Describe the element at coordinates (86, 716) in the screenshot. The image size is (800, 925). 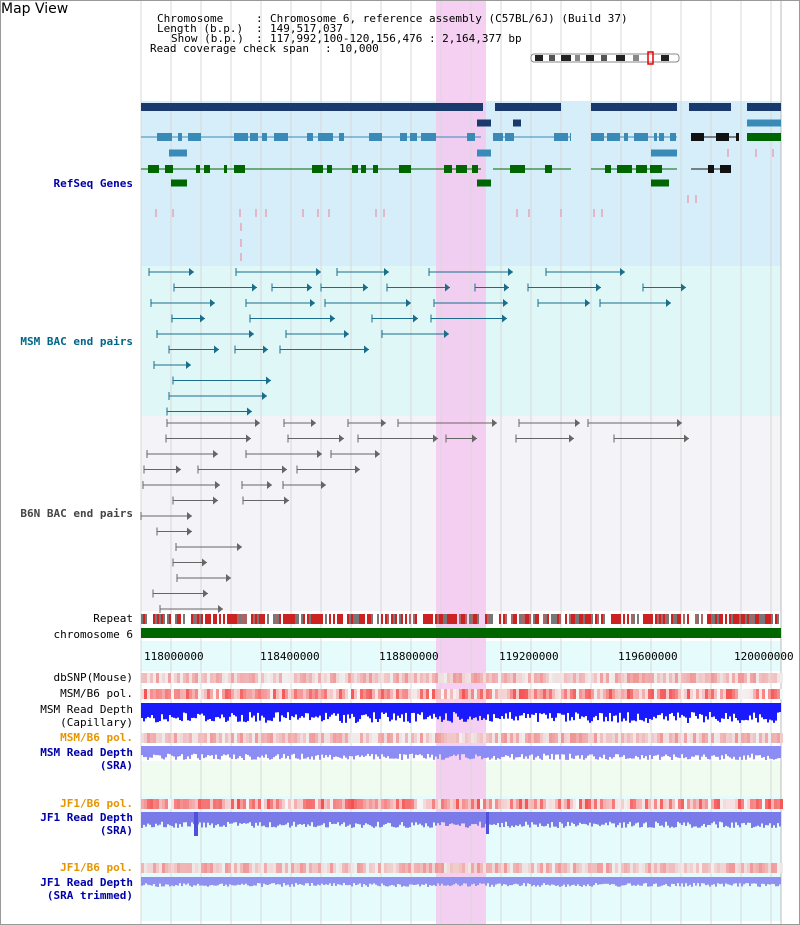
I see `track-label-msm-depth-capillary: MSM Read Depth (Capillary)` at that location.